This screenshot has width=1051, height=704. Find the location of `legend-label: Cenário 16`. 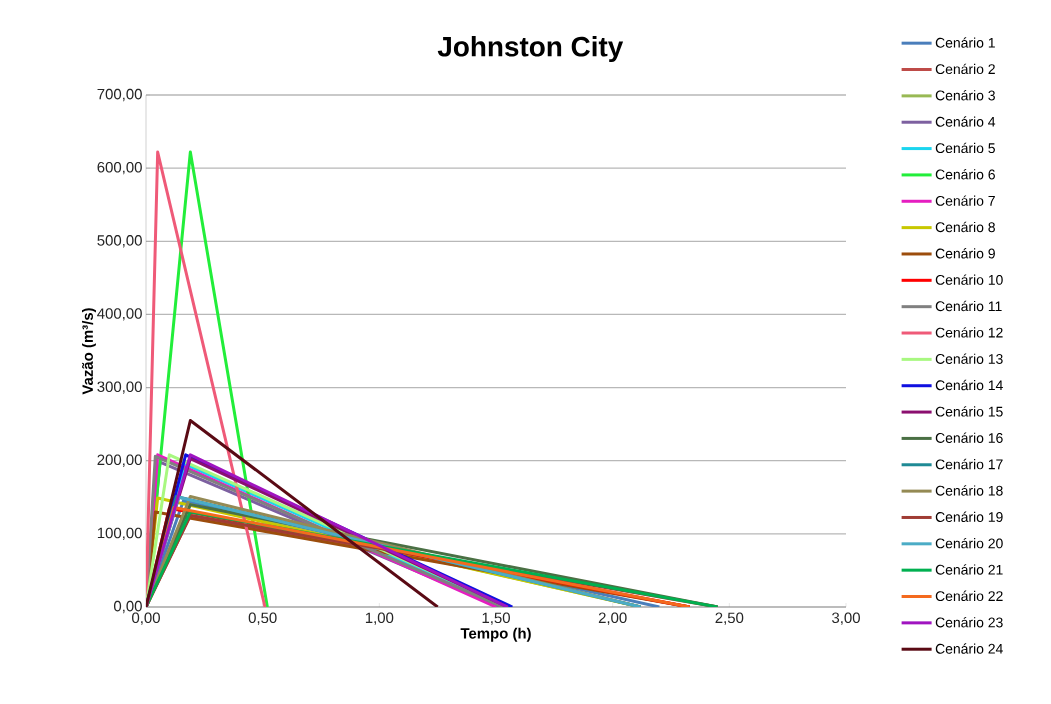

legend-label: Cenário 16 is located at coordinates (969, 437).